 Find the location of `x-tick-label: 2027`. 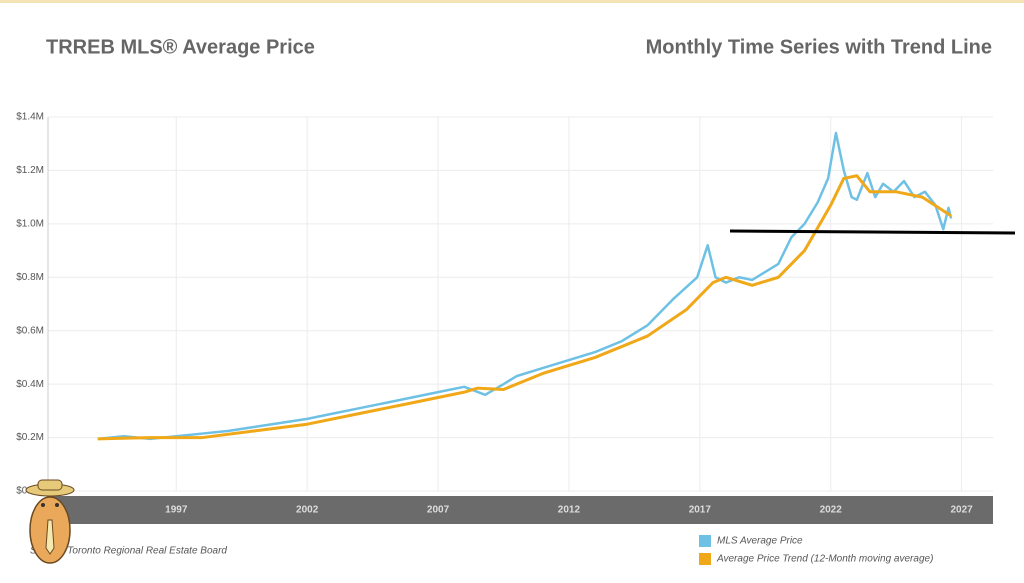

x-tick-label: 2027 is located at coordinates (961, 510).